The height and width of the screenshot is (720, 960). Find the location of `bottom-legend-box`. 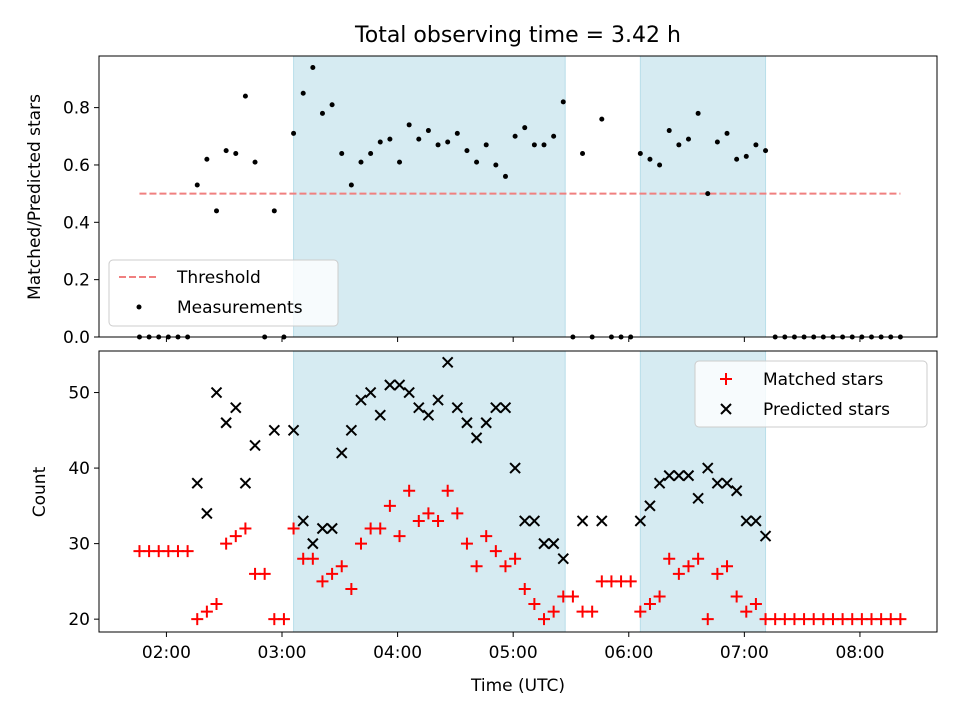

bottom-legend-box is located at coordinates (811, 394).